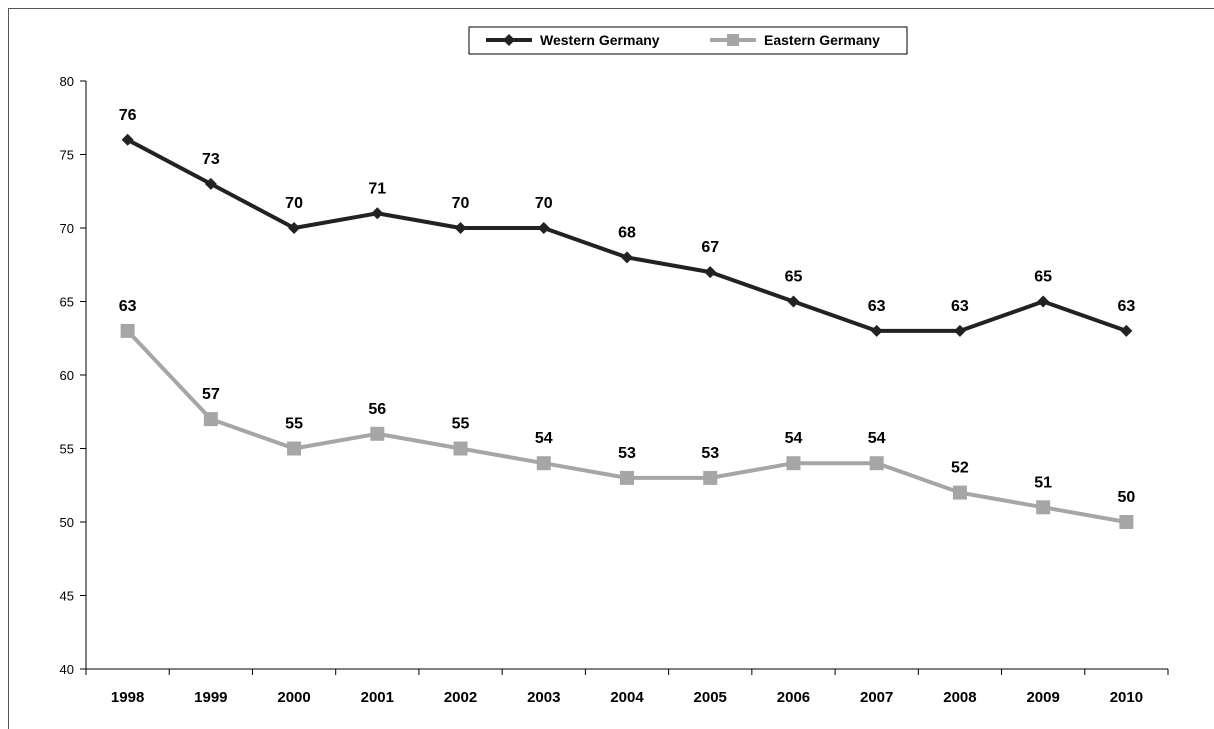  What do you see at coordinates (377, 188) in the screenshot?
I see `data-label: 71` at bounding box center [377, 188].